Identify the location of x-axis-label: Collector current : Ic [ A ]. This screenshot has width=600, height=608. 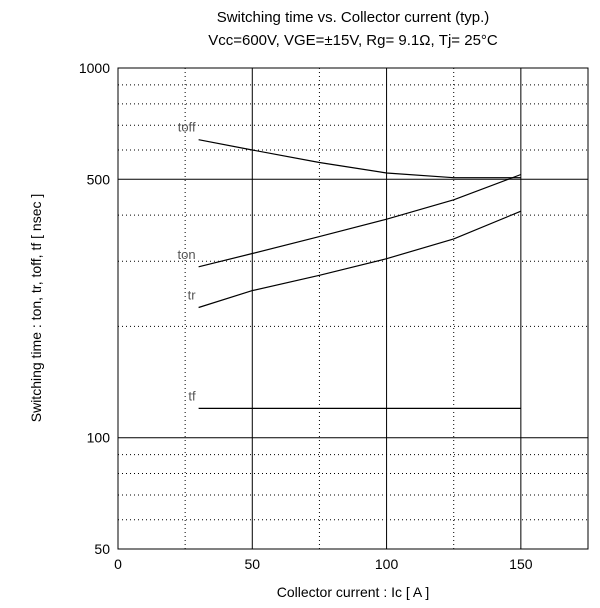
(353, 592).